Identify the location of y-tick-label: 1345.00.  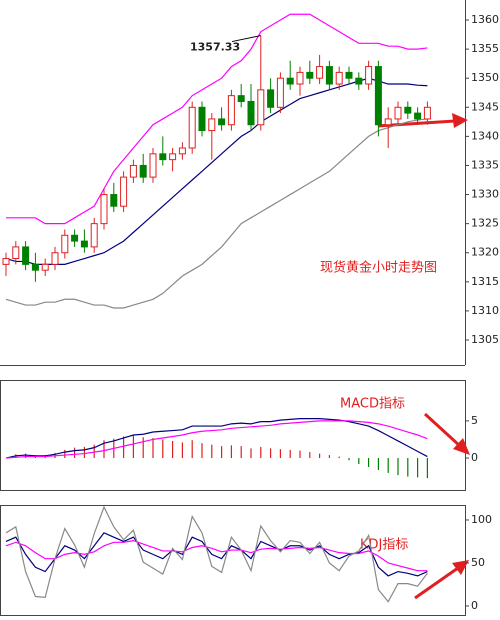
(485, 106).